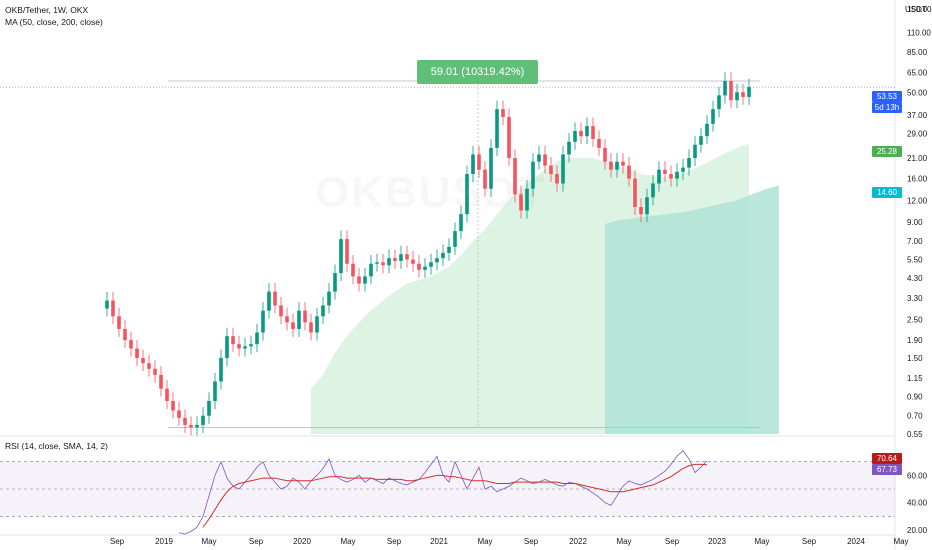  Describe the element at coordinates (431, 192) in the screenshot. I see `symbol-watermark: OKBUSDT` at that location.